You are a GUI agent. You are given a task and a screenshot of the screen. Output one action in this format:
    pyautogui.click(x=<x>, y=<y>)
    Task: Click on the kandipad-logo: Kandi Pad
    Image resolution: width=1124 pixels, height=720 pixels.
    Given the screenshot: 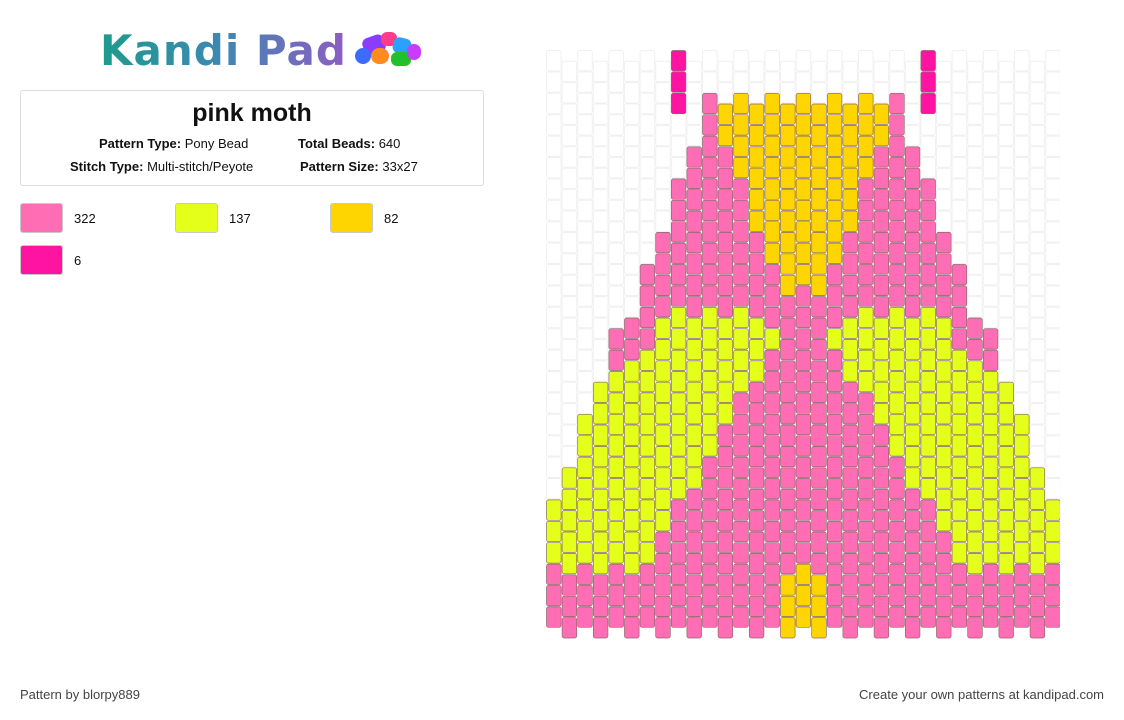 What is the action you would take?
    pyautogui.click(x=266, y=50)
    